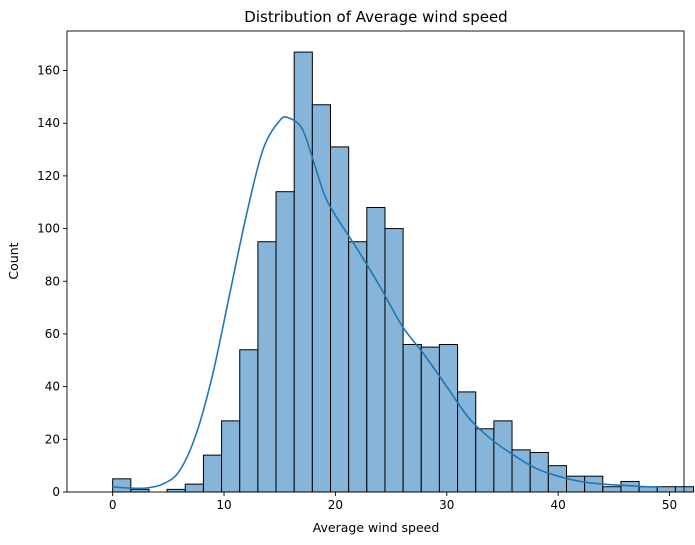 The width and height of the screenshot is (695, 545). What do you see at coordinates (48, 176) in the screenshot?
I see `y-tick-label: 120` at bounding box center [48, 176].